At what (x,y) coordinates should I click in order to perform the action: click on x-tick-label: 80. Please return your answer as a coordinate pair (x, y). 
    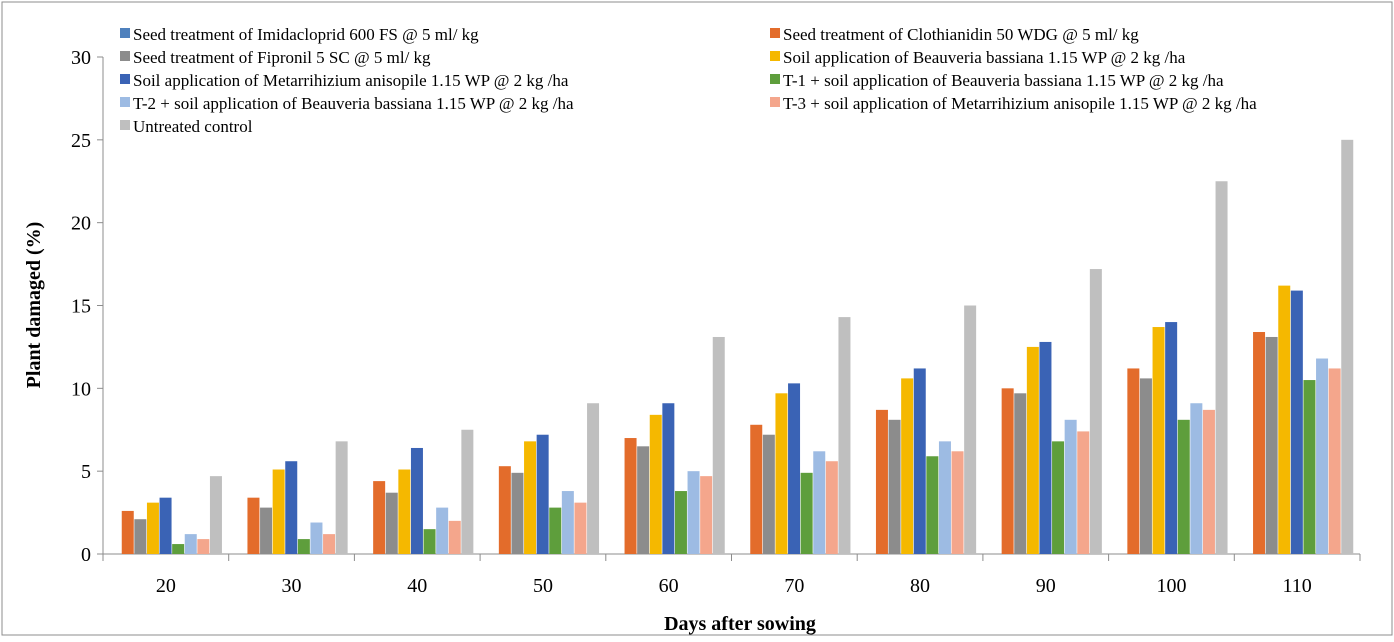
    Looking at the image, I should click on (920, 586).